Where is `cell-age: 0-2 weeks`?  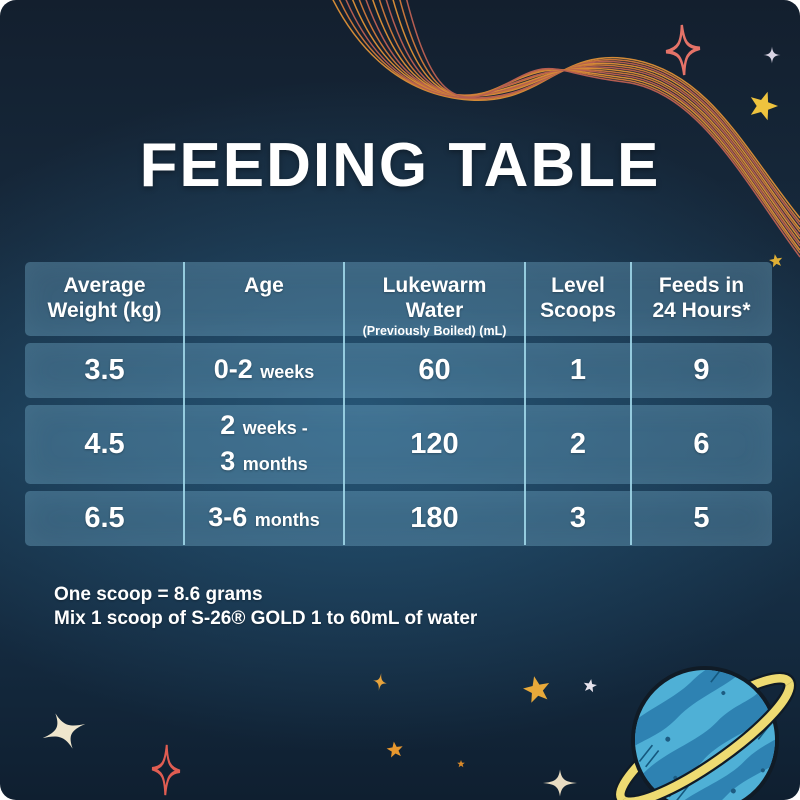
cell-age: 0-2 weeks is located at coordinates (264, 370).